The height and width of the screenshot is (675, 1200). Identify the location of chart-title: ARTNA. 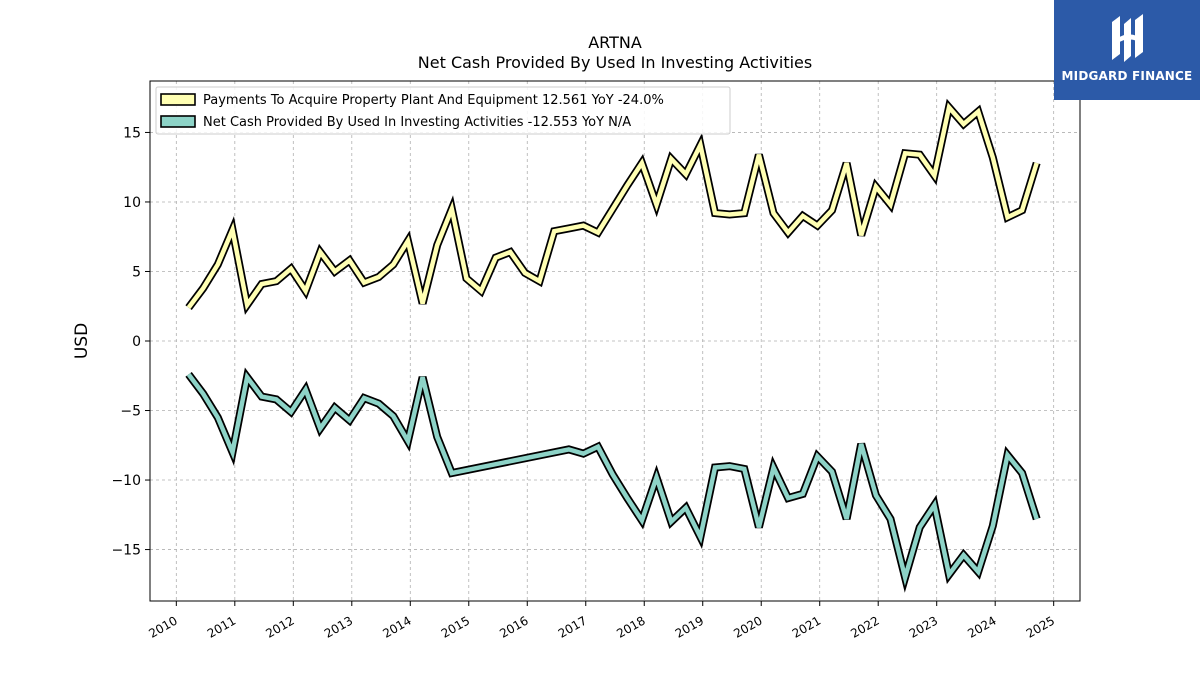
(615, 42).